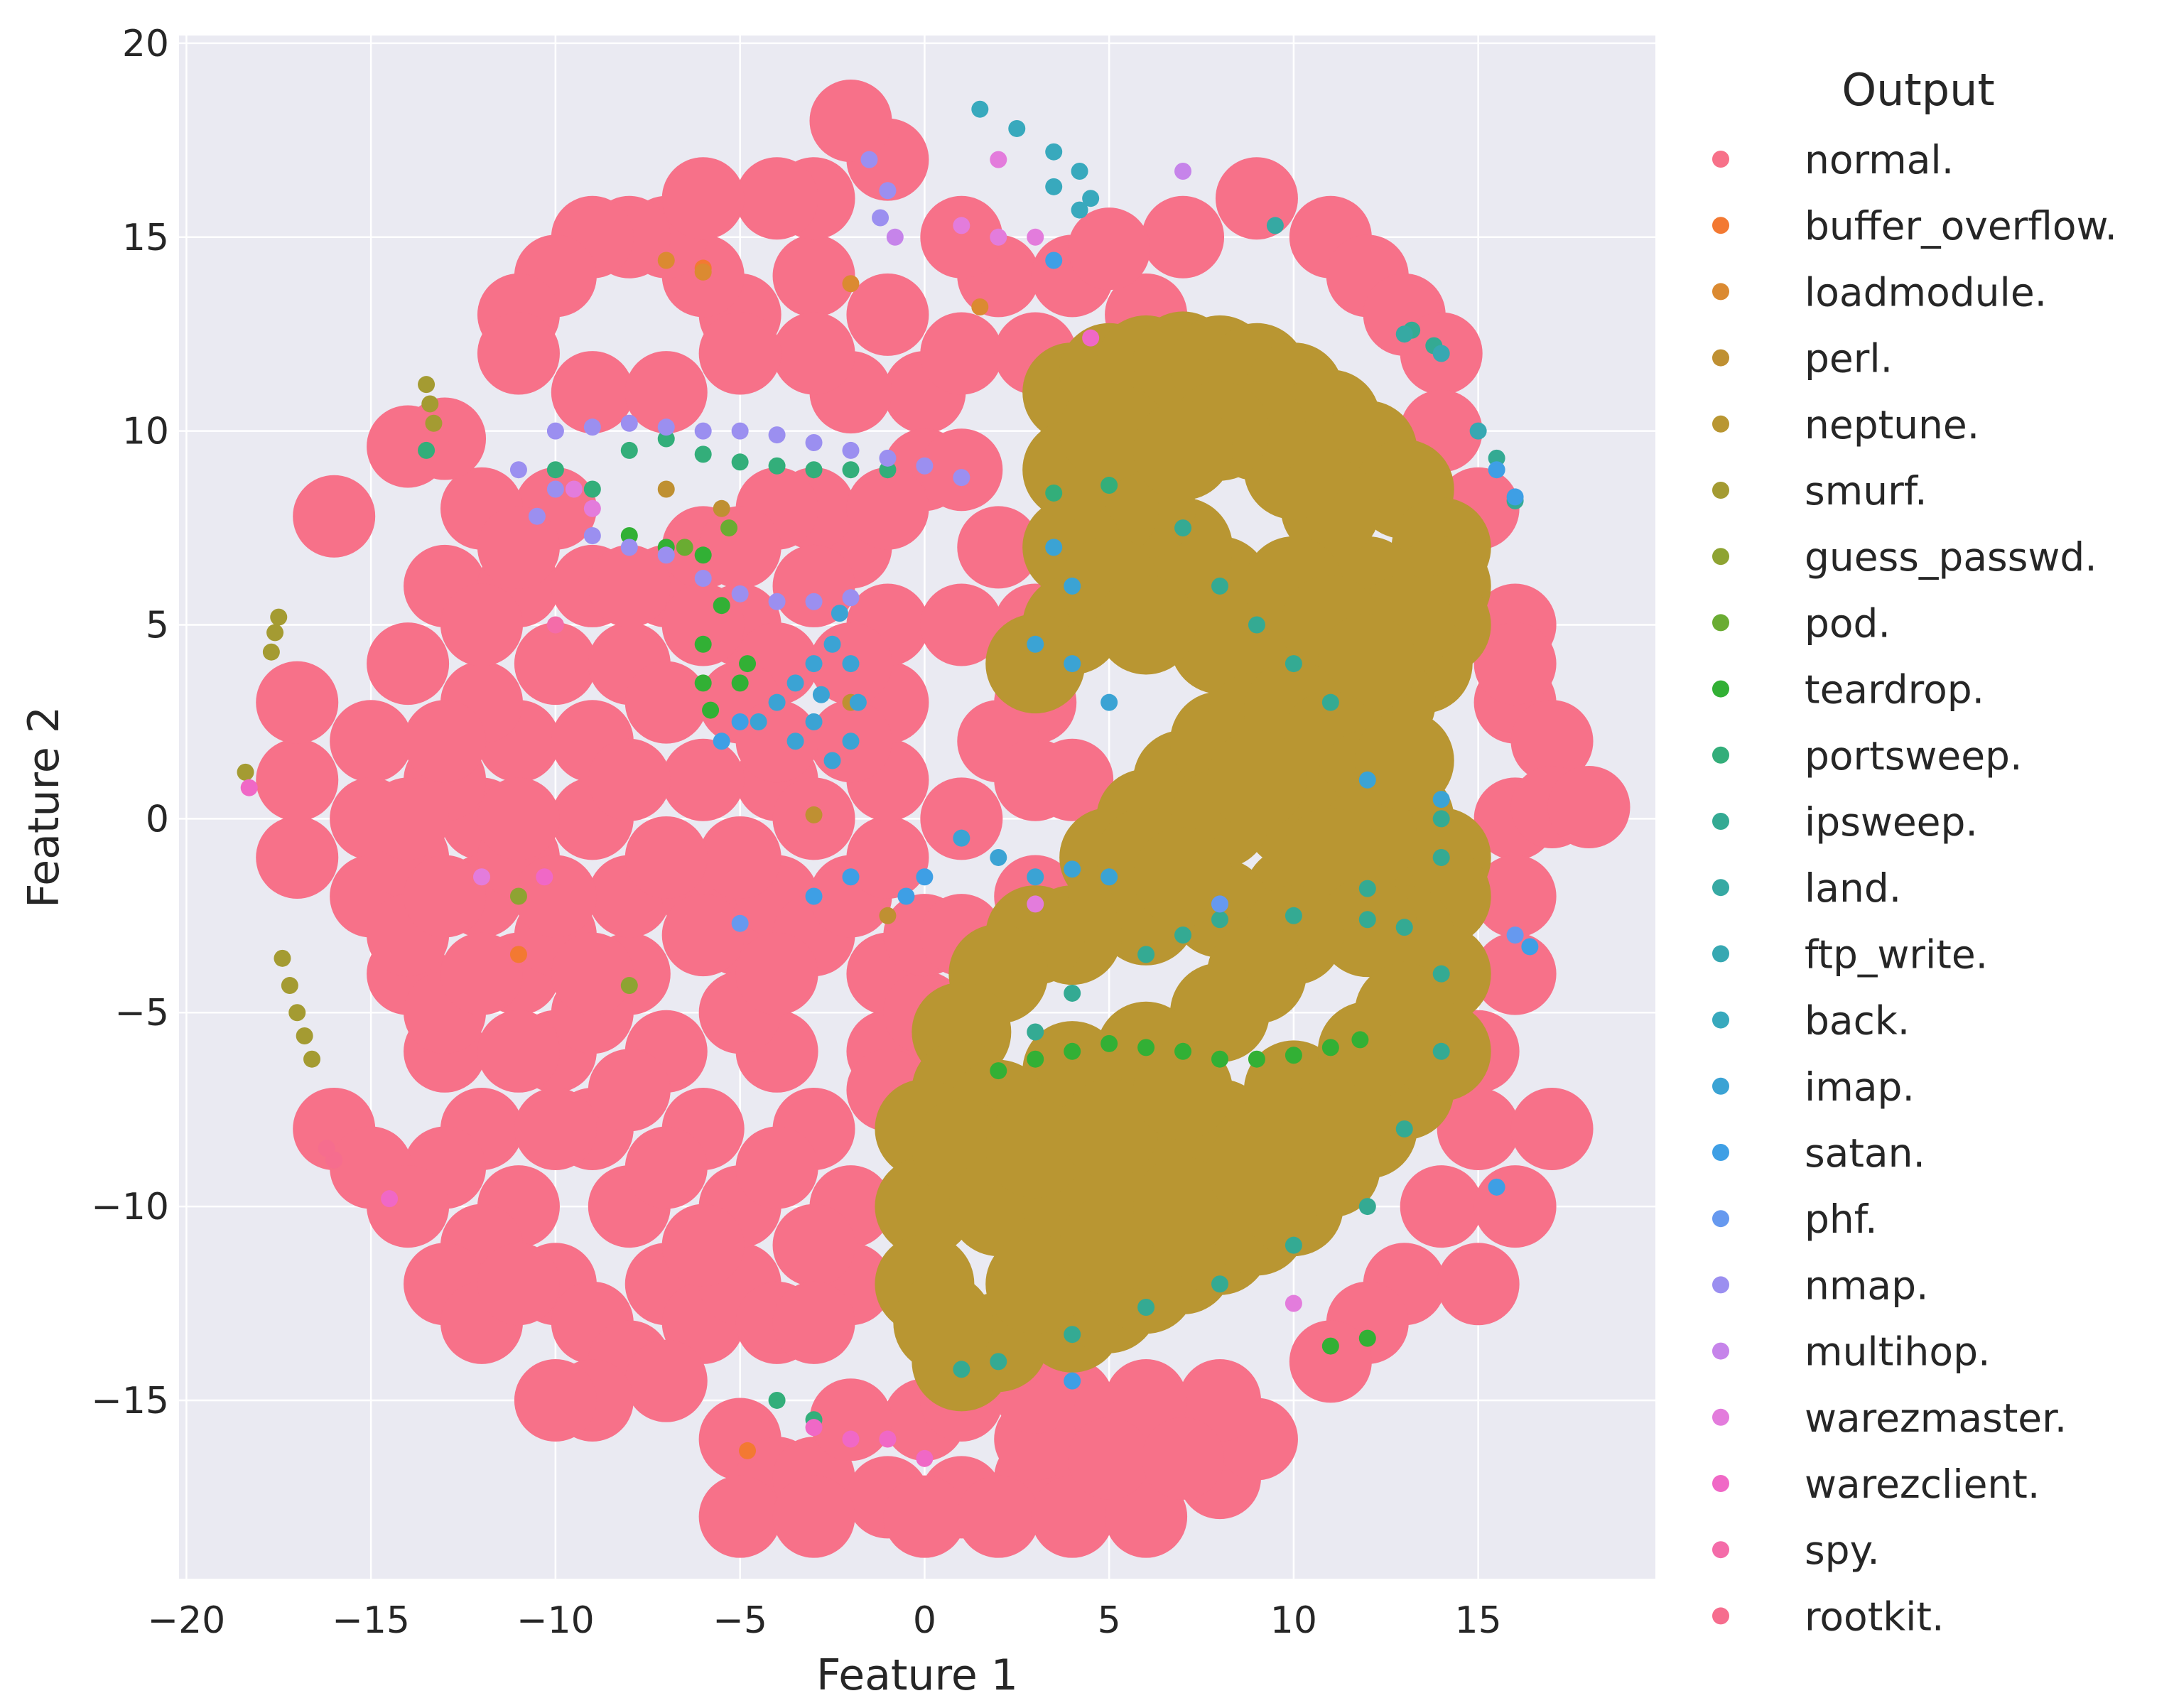 This screenshot has width=2174, height=1708. What do you see at coordinates (740, 1620) in the screenshot?
I see `x-tick-label: −5` at bounding box center [740, 1620].